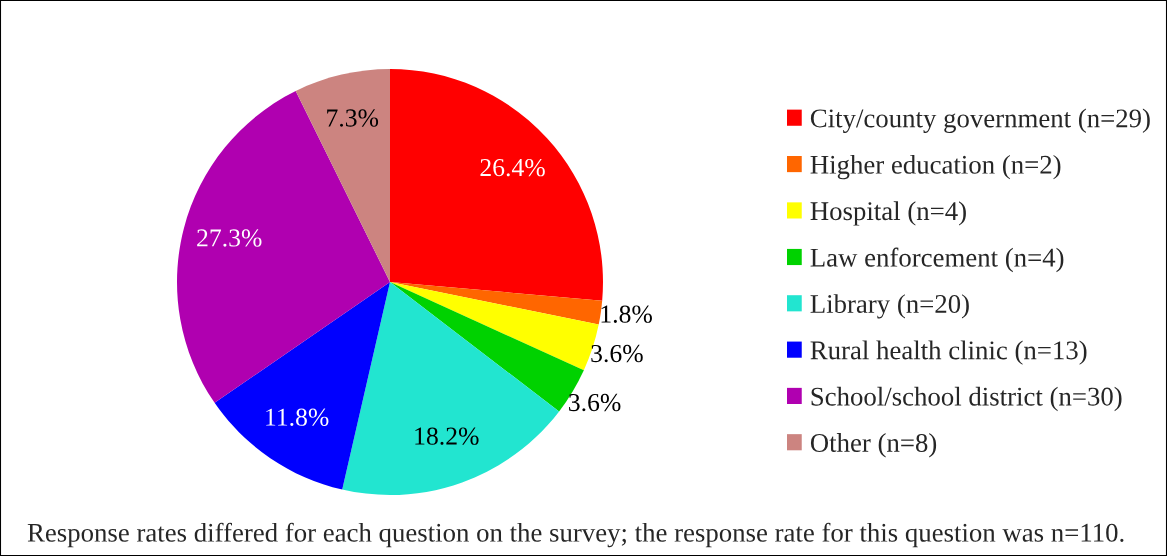  Describe the element at coordinates (937, 260) in the screenshot. I see `legend-label: Law enforcement (n=4)` at that location.